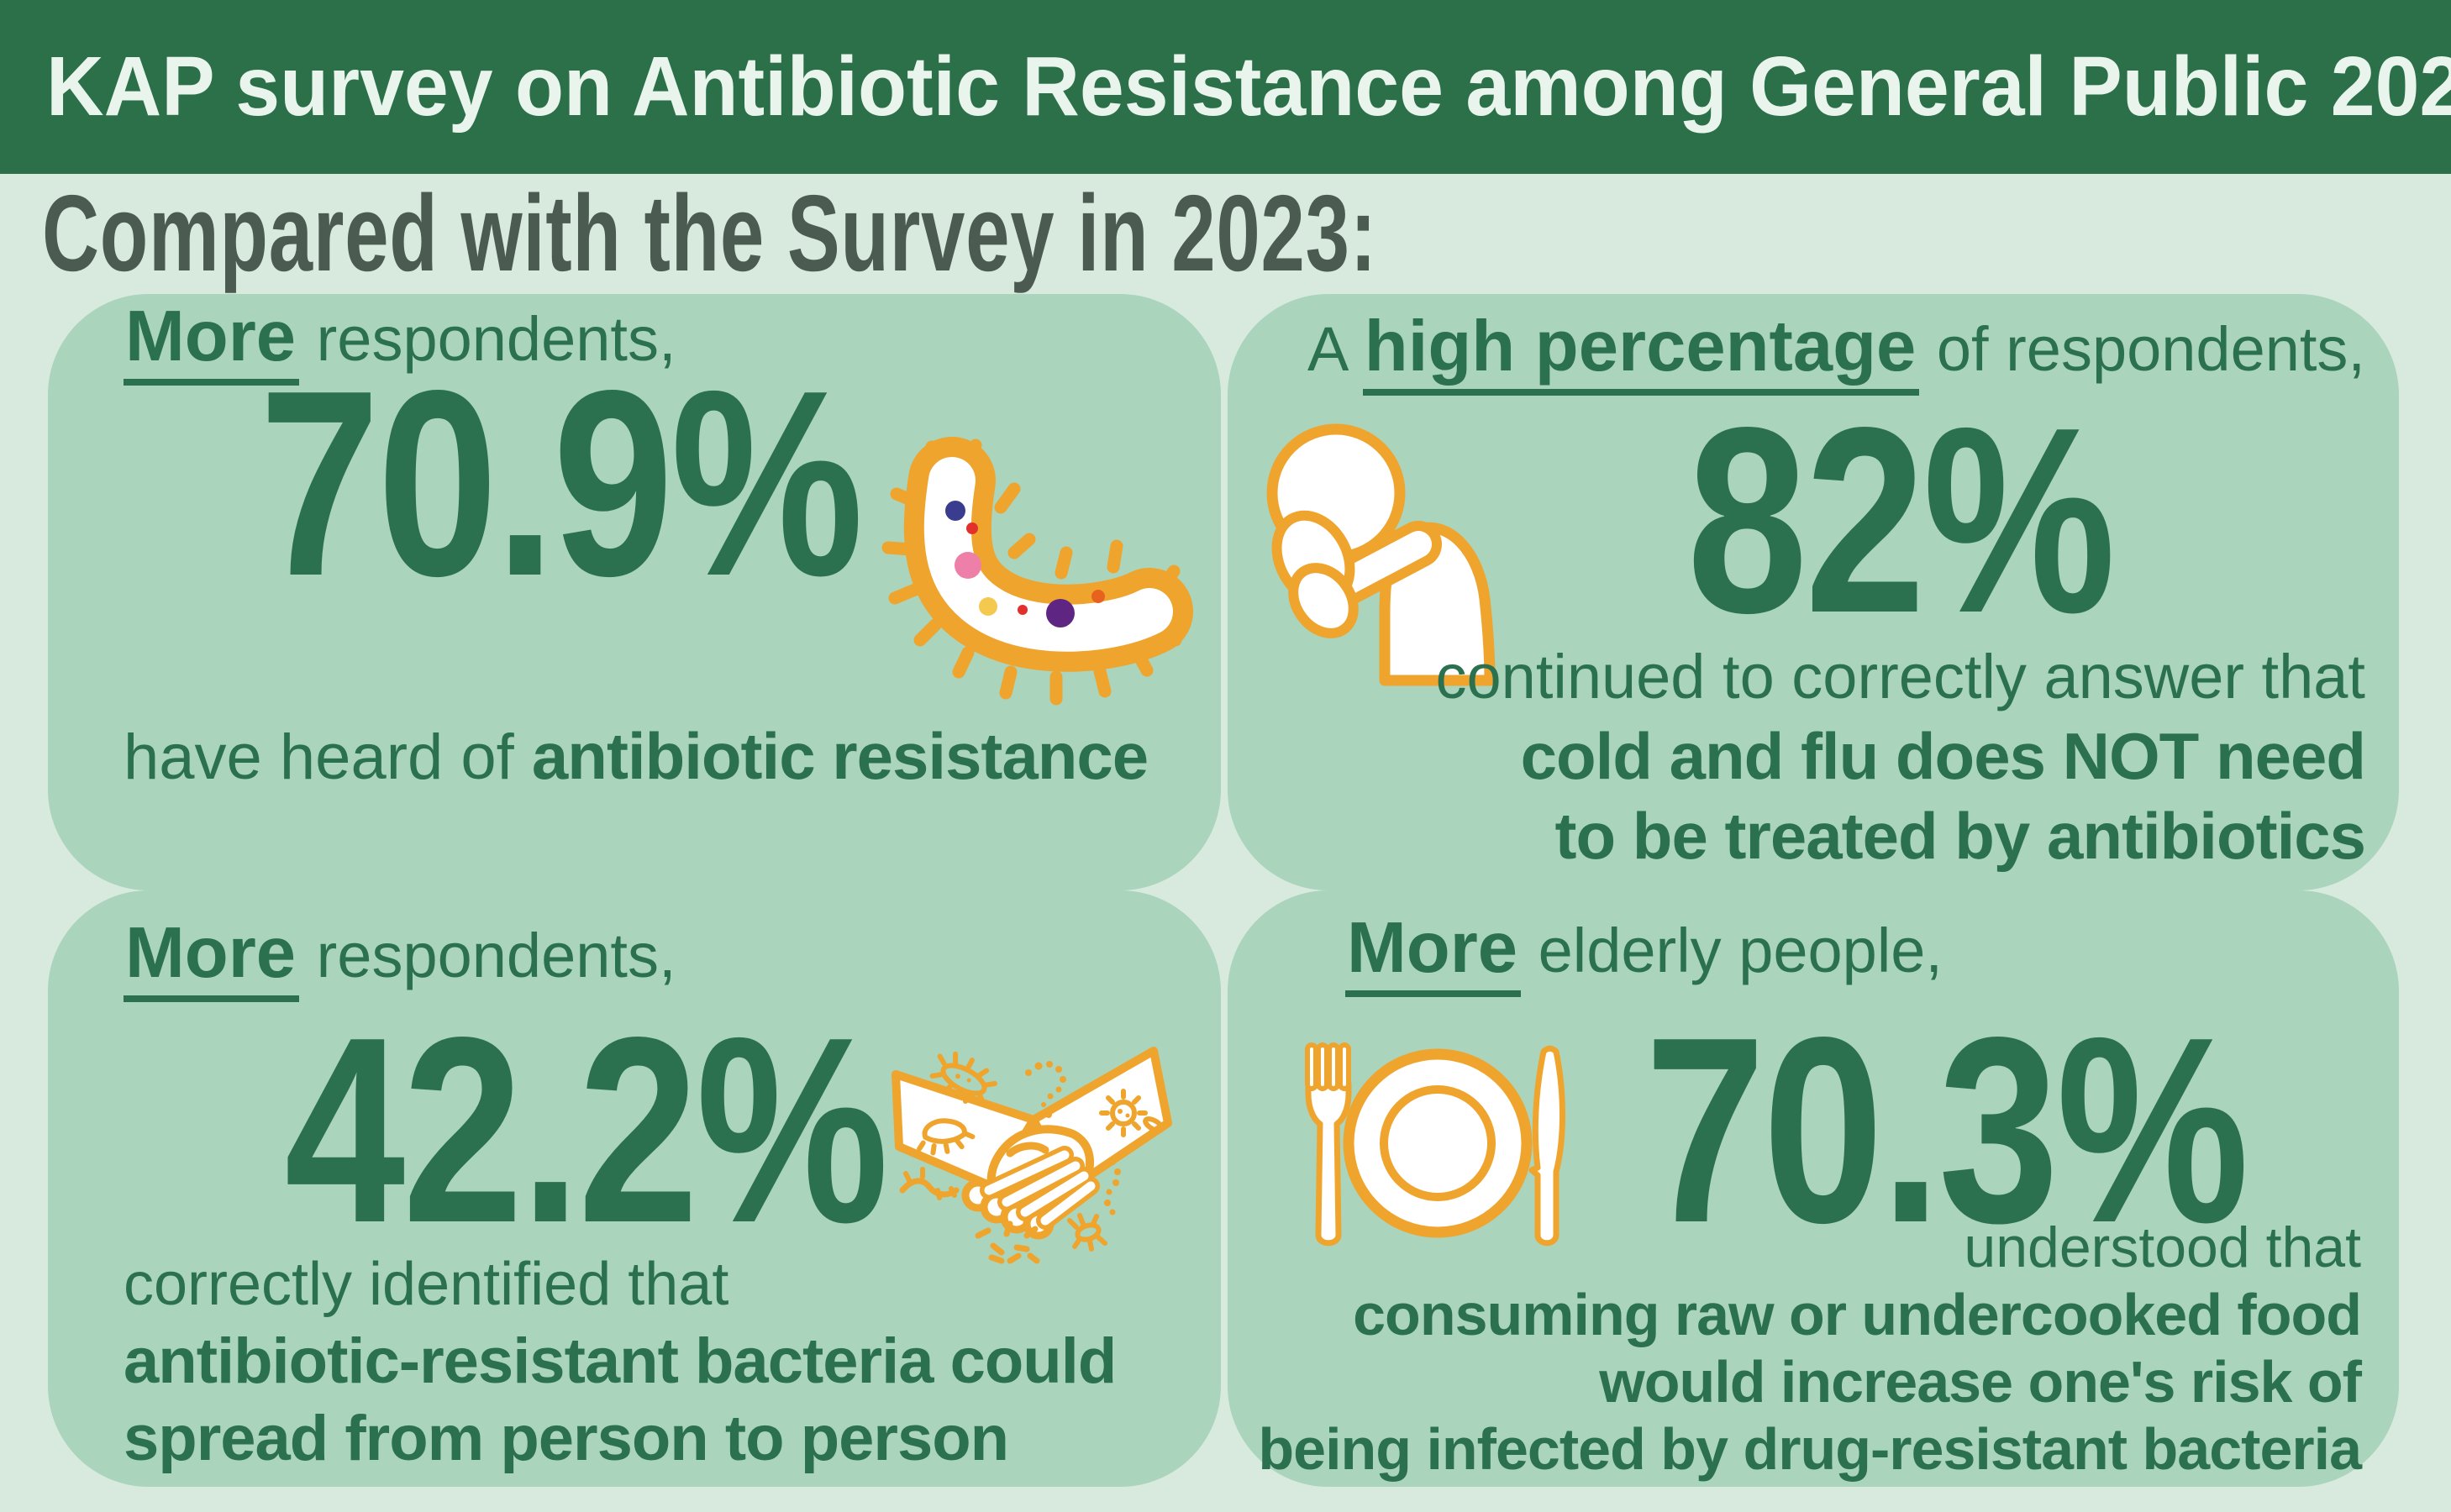 Image resolution: width=2451 pixels, height=1512 pixels. What do you see at coordinates (709, 233) in the screenshot?
I see `section-heading: Compared with the Survey in 2023:` at bounding box center [709, 233].